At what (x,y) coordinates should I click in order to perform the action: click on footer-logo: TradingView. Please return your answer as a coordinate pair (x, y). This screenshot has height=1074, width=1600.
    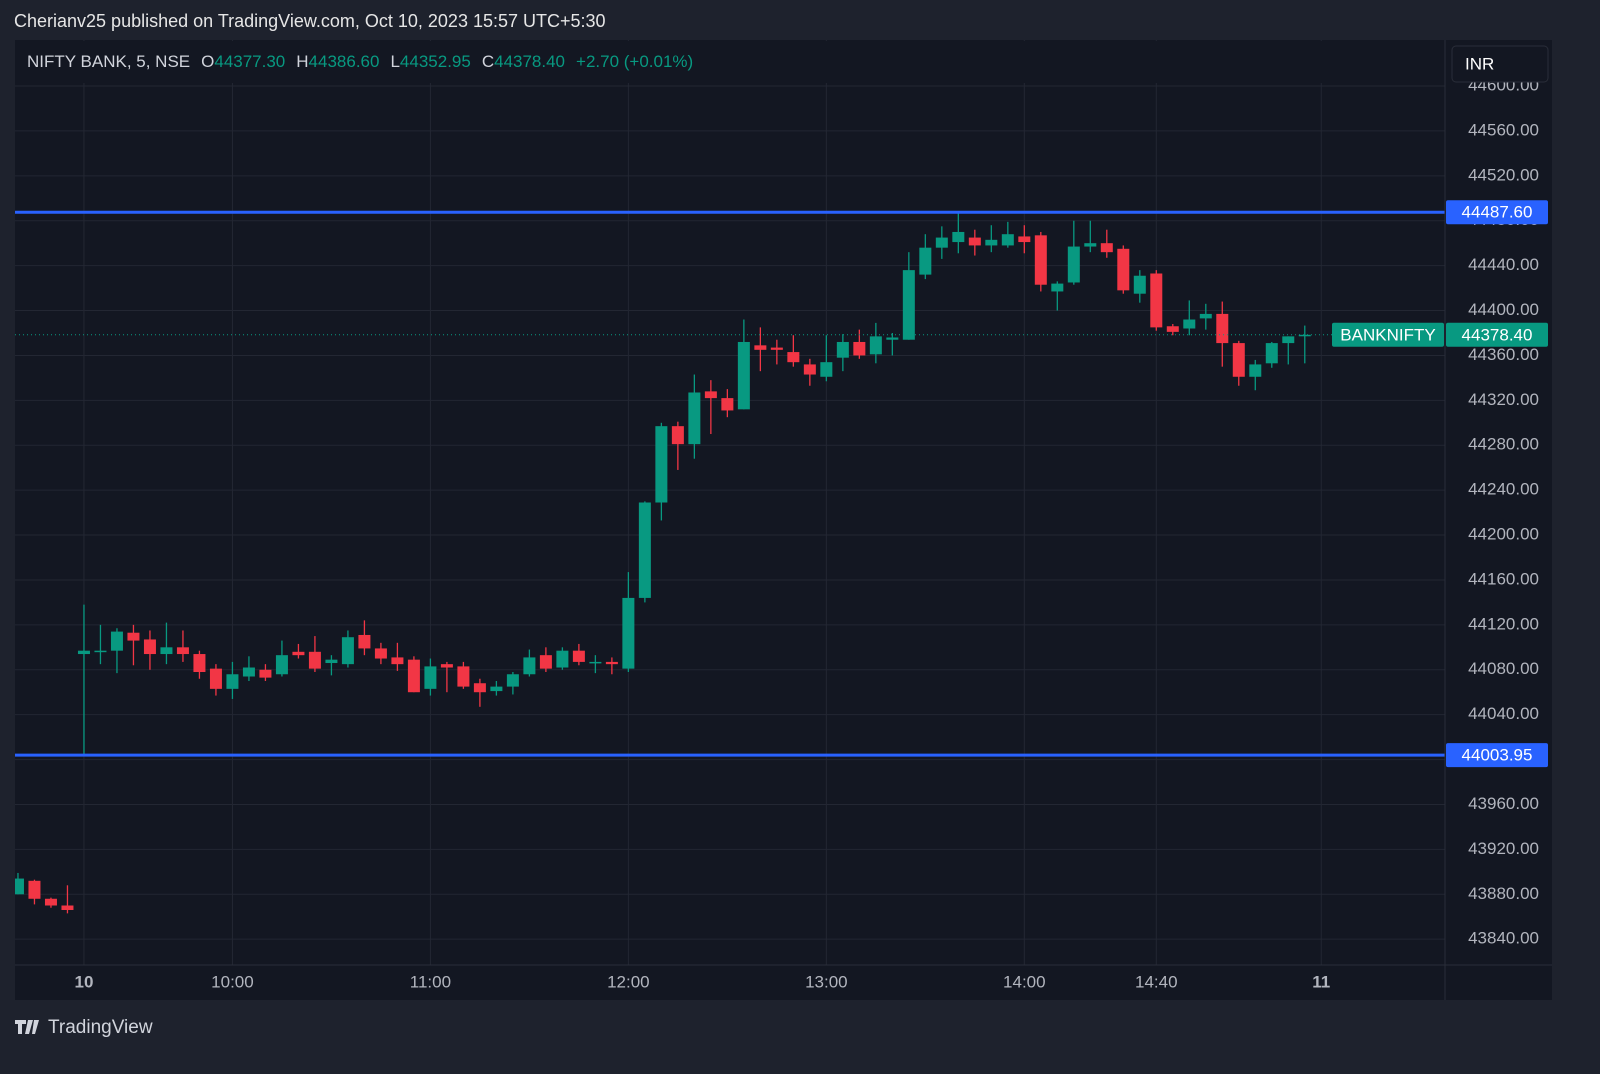
    Looking at the image, I should click on (100, 1027).